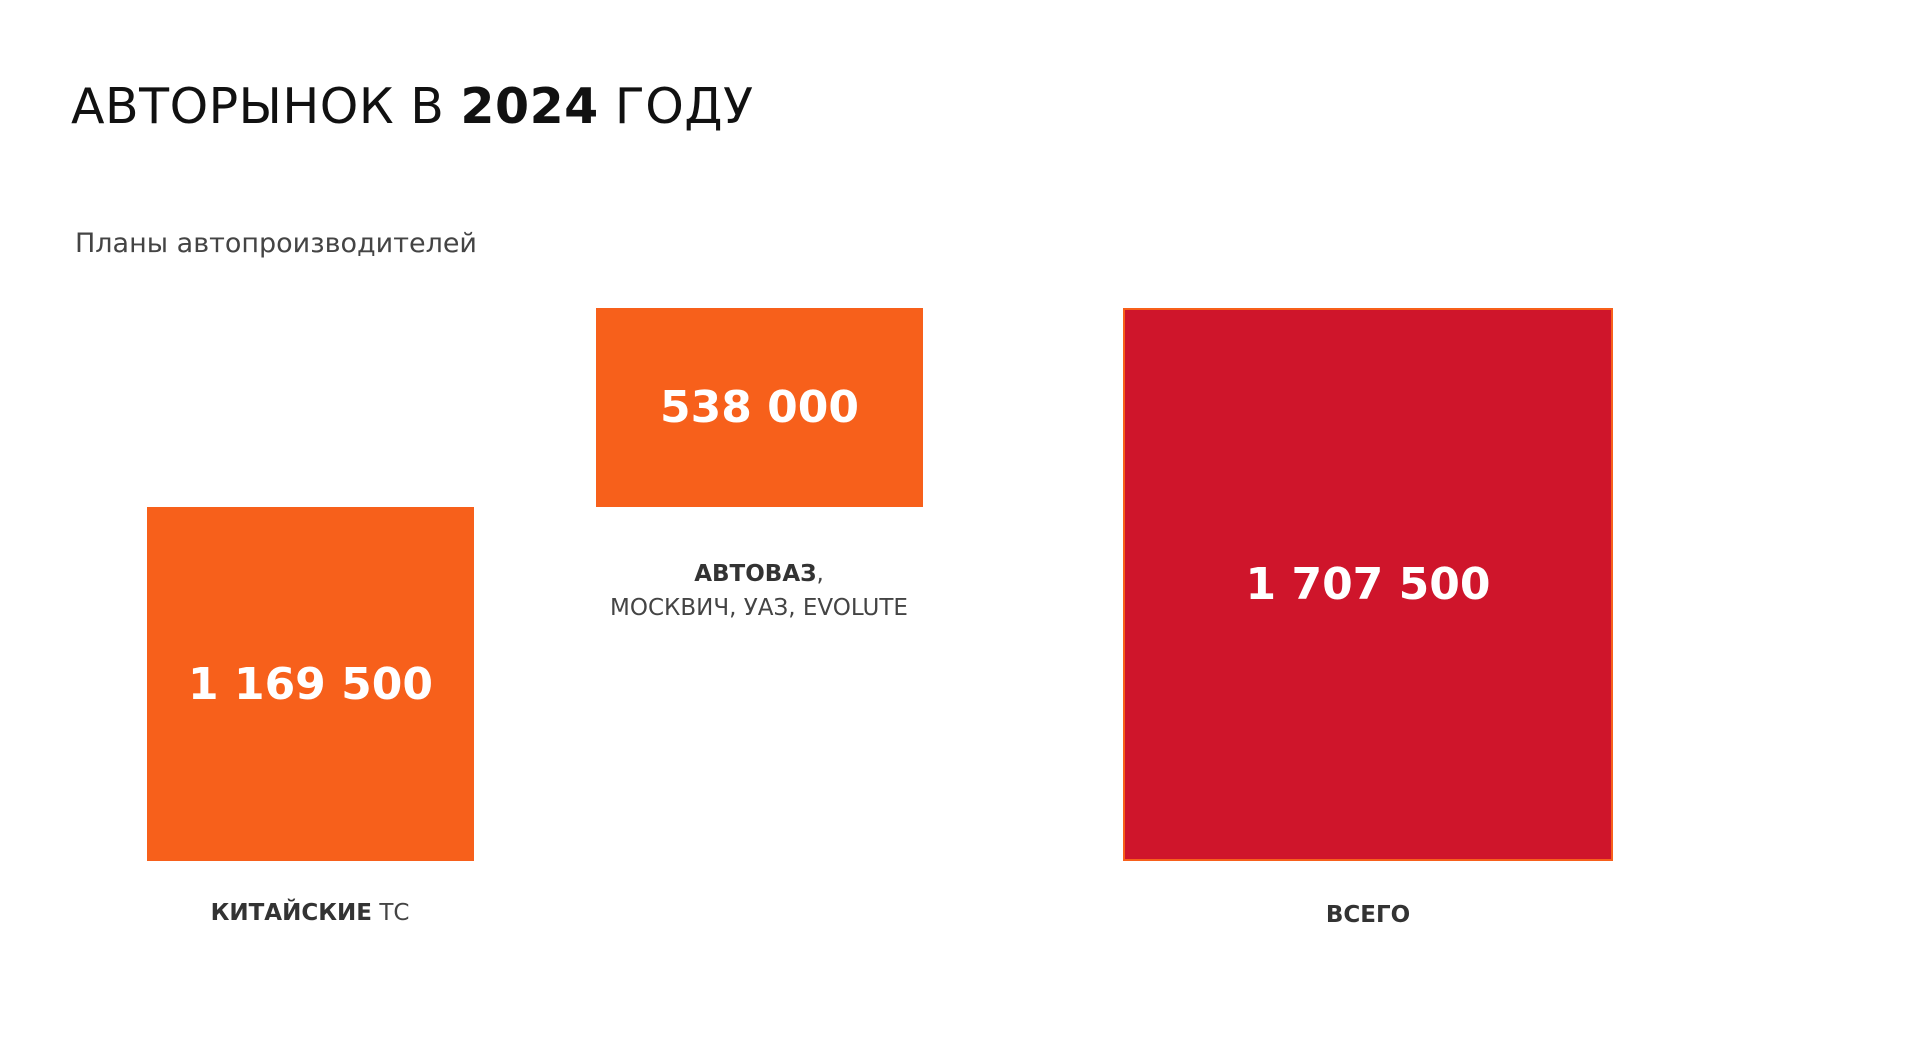 The image size is (1905, 1064). I want to click on value: 1 707 500, so click(1368, 584).